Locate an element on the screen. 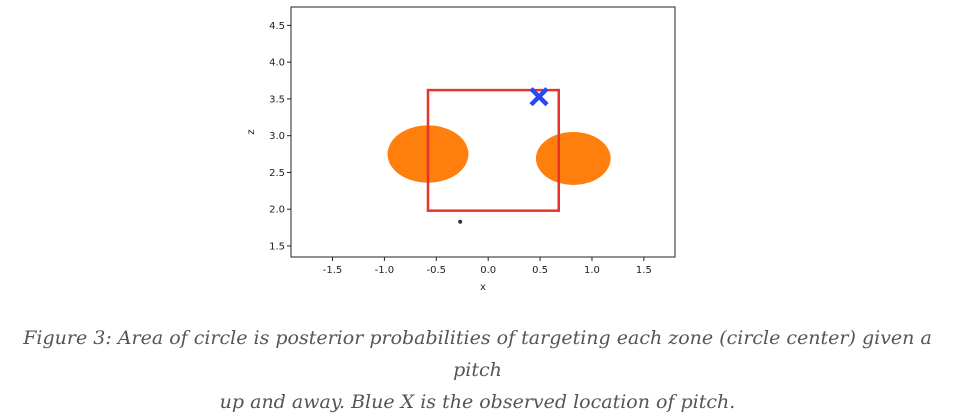 This screenshot has width=955, height=418. observed-pitch-x-marker is located at coordinates (539, 97).